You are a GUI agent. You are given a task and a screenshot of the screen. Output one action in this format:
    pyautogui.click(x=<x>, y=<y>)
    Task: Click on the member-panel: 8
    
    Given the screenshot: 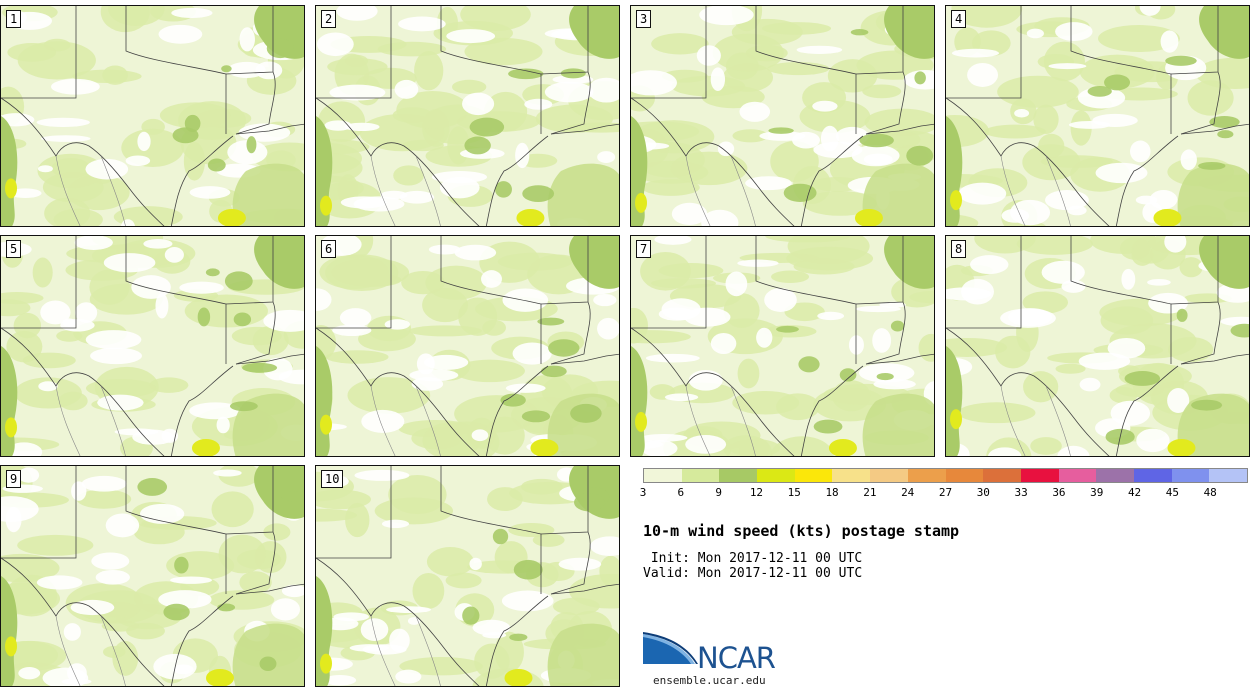 What is the action you would take?
    pyautogui.click(x=1097, y=346)
    